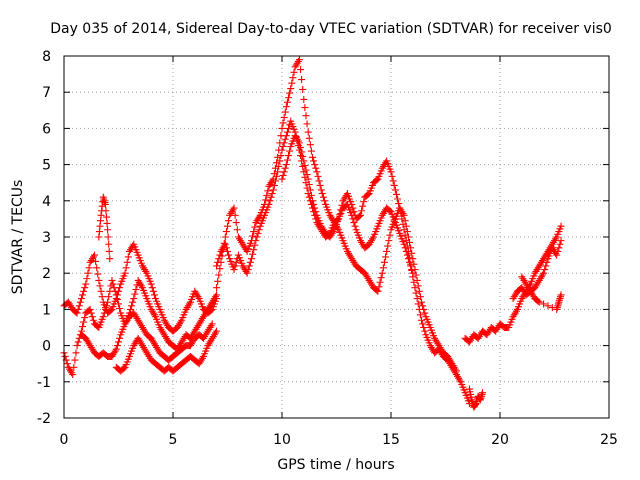  I want to click on x-tick-label: 25, so click(609, 440).